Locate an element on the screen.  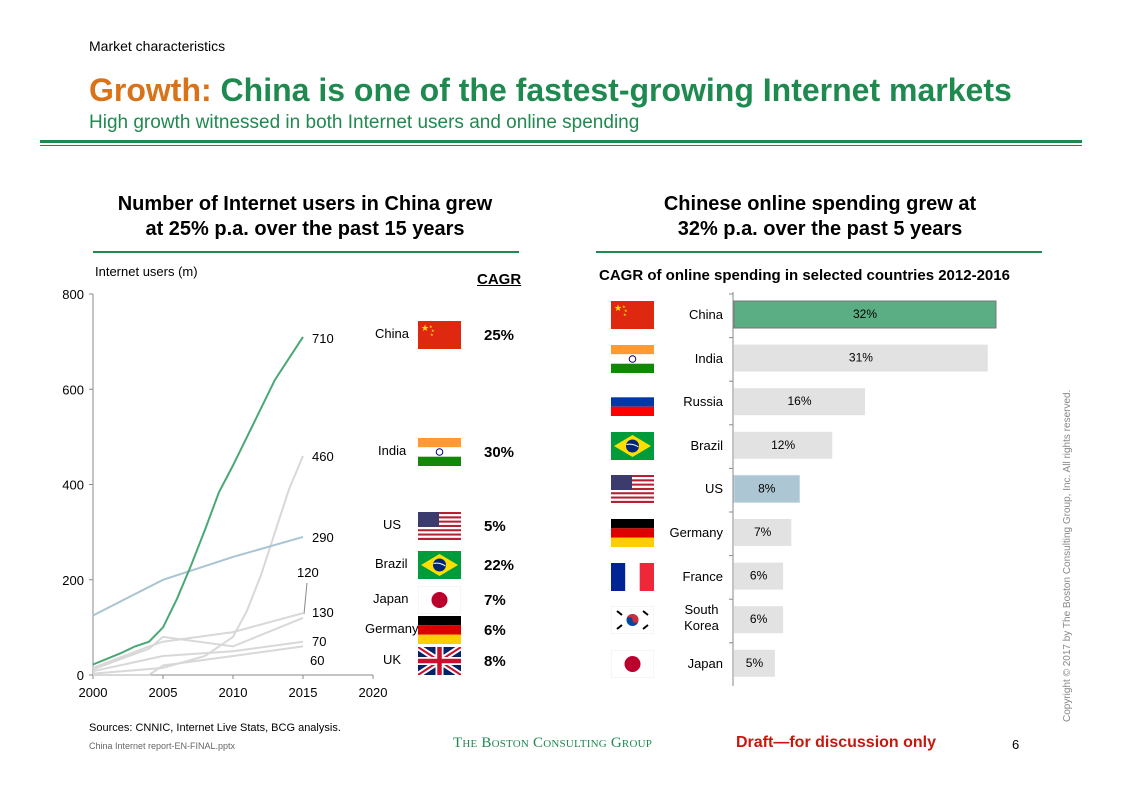
bar-category-label: Germany is located at coordinates (696, 532).